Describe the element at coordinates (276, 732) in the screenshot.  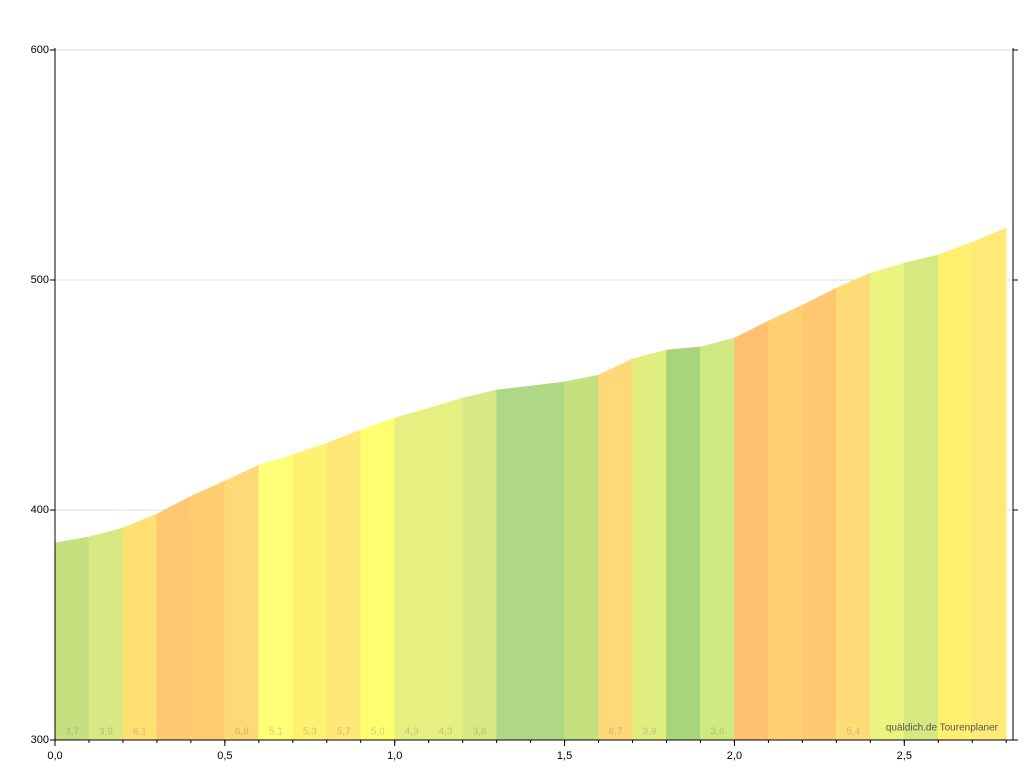
I see `grade-label: 5,1` at that location.